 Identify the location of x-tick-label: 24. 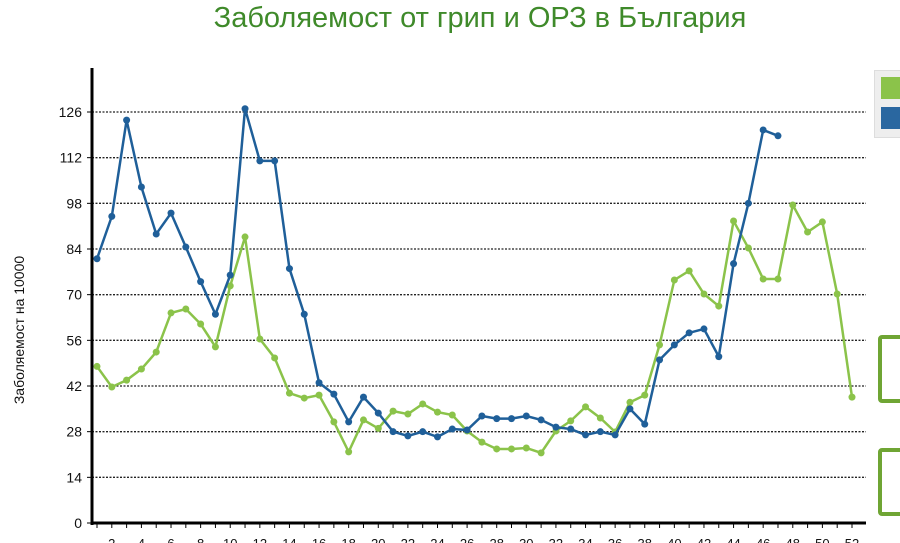
(437, 539).